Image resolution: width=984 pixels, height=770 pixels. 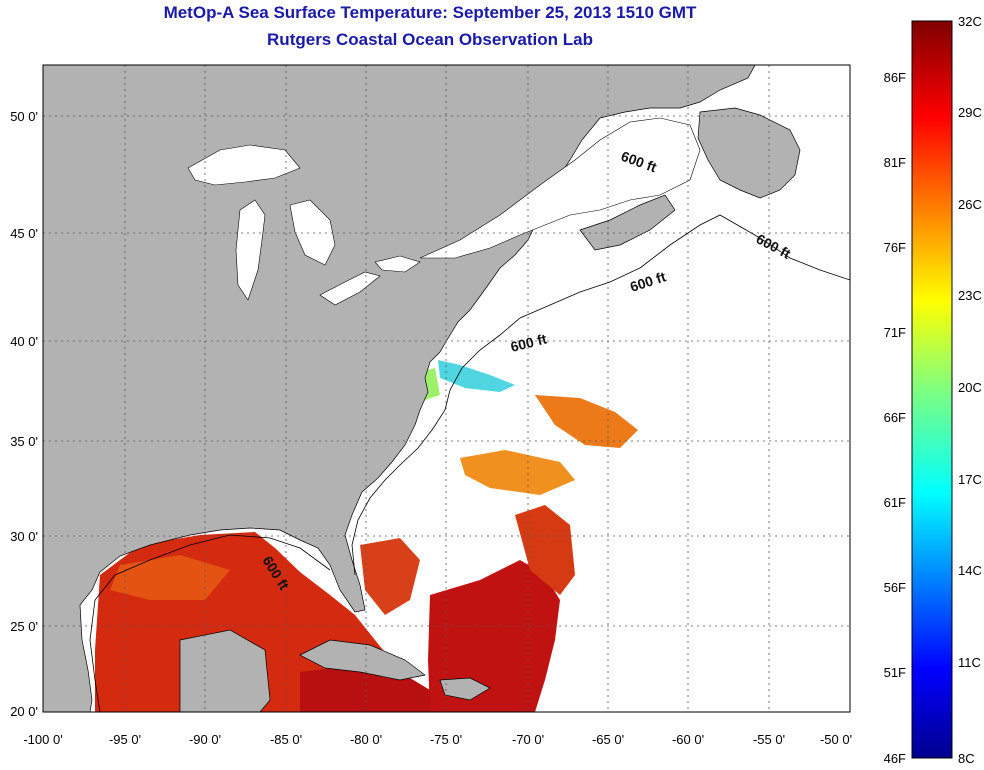 What do you see at coordinates (494, 636) in the screenshot?
I see `sst-sargasso` at bounding box center [494, 636].